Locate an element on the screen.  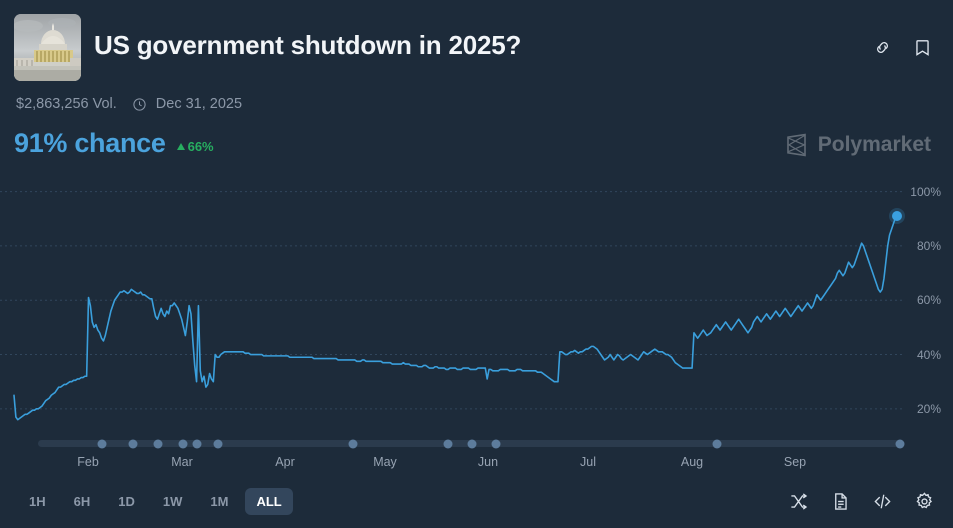
volume-label: $2,863,256 Vol. is located at coordinates (66, 104).